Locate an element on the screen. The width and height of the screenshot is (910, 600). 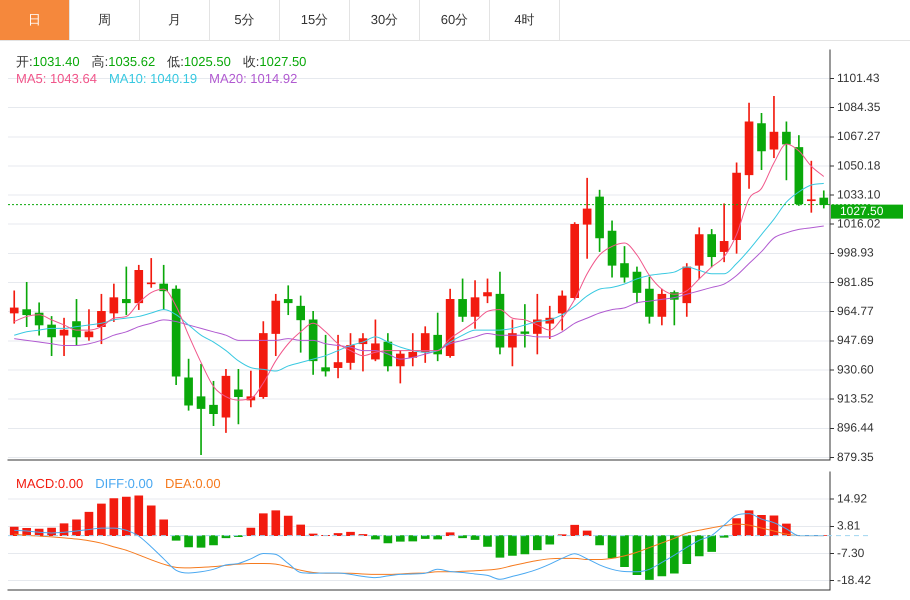
text: MA5: 1043.64 is located at coordinates (56, 78).